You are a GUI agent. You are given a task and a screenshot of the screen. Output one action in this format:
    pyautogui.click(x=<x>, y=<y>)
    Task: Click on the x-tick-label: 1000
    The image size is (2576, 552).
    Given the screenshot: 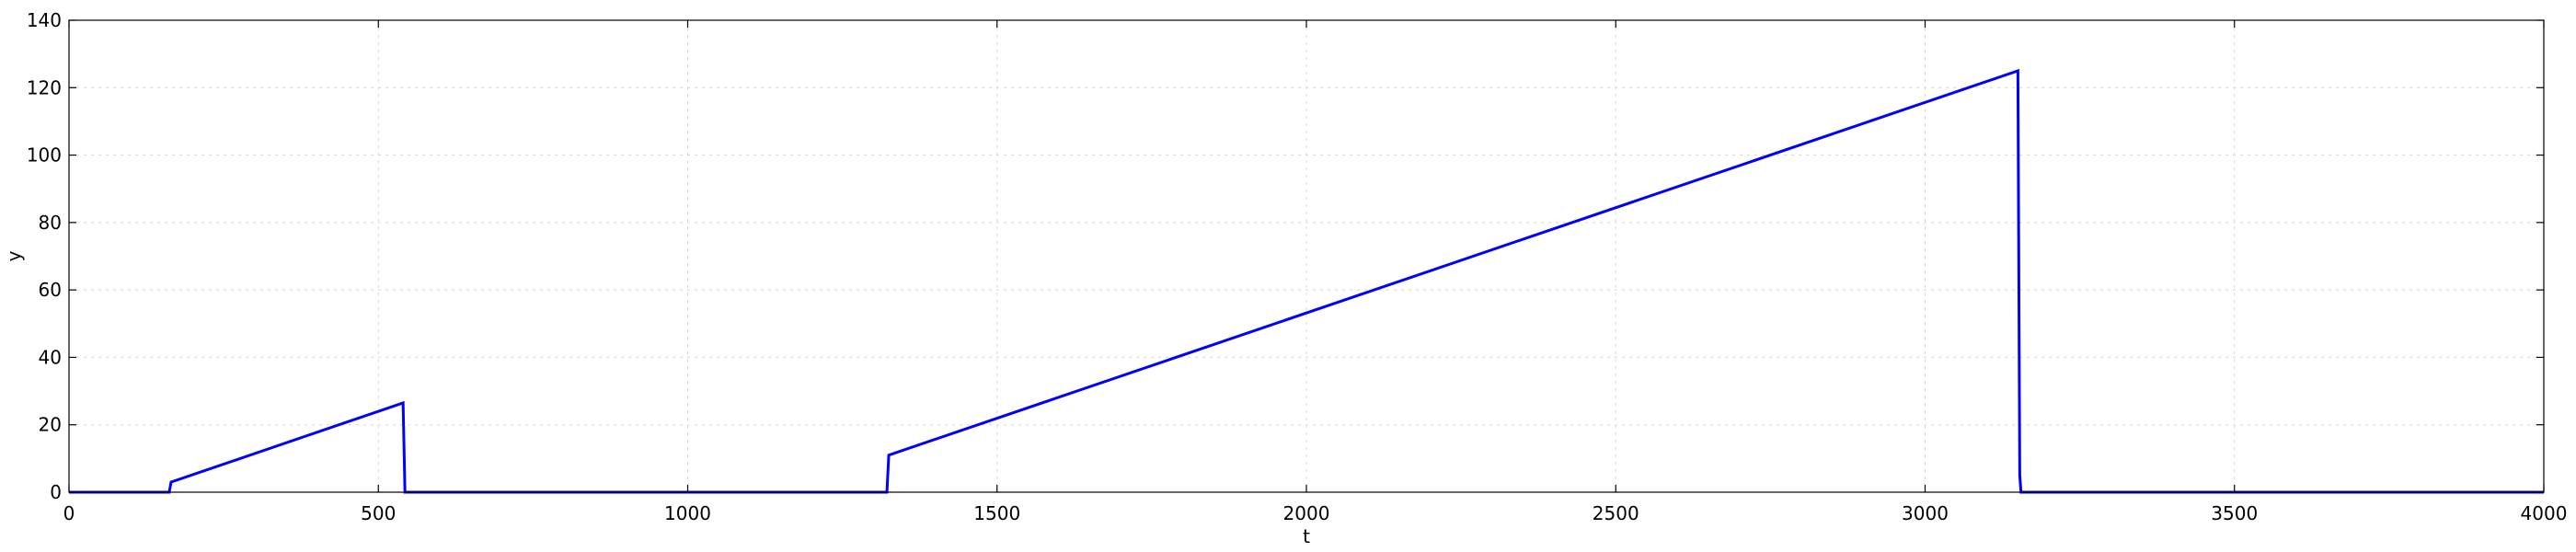 What is the action you would take?
    pyautogui.click(x=687, y=513)
    